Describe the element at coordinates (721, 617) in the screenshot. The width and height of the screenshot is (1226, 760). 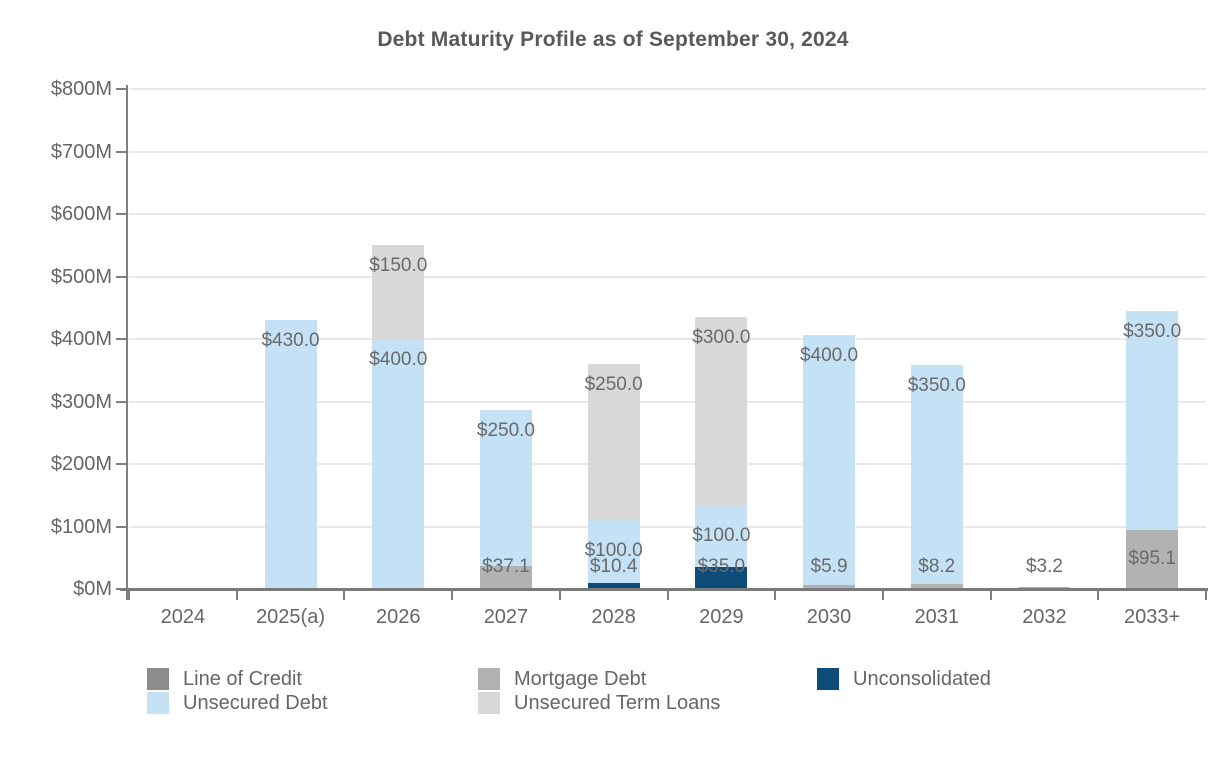
I see `x-axis-category-label: 2029` at that location.